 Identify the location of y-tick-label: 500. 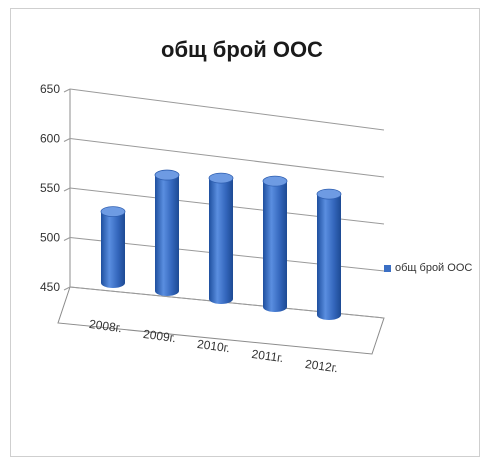
(50, 238).